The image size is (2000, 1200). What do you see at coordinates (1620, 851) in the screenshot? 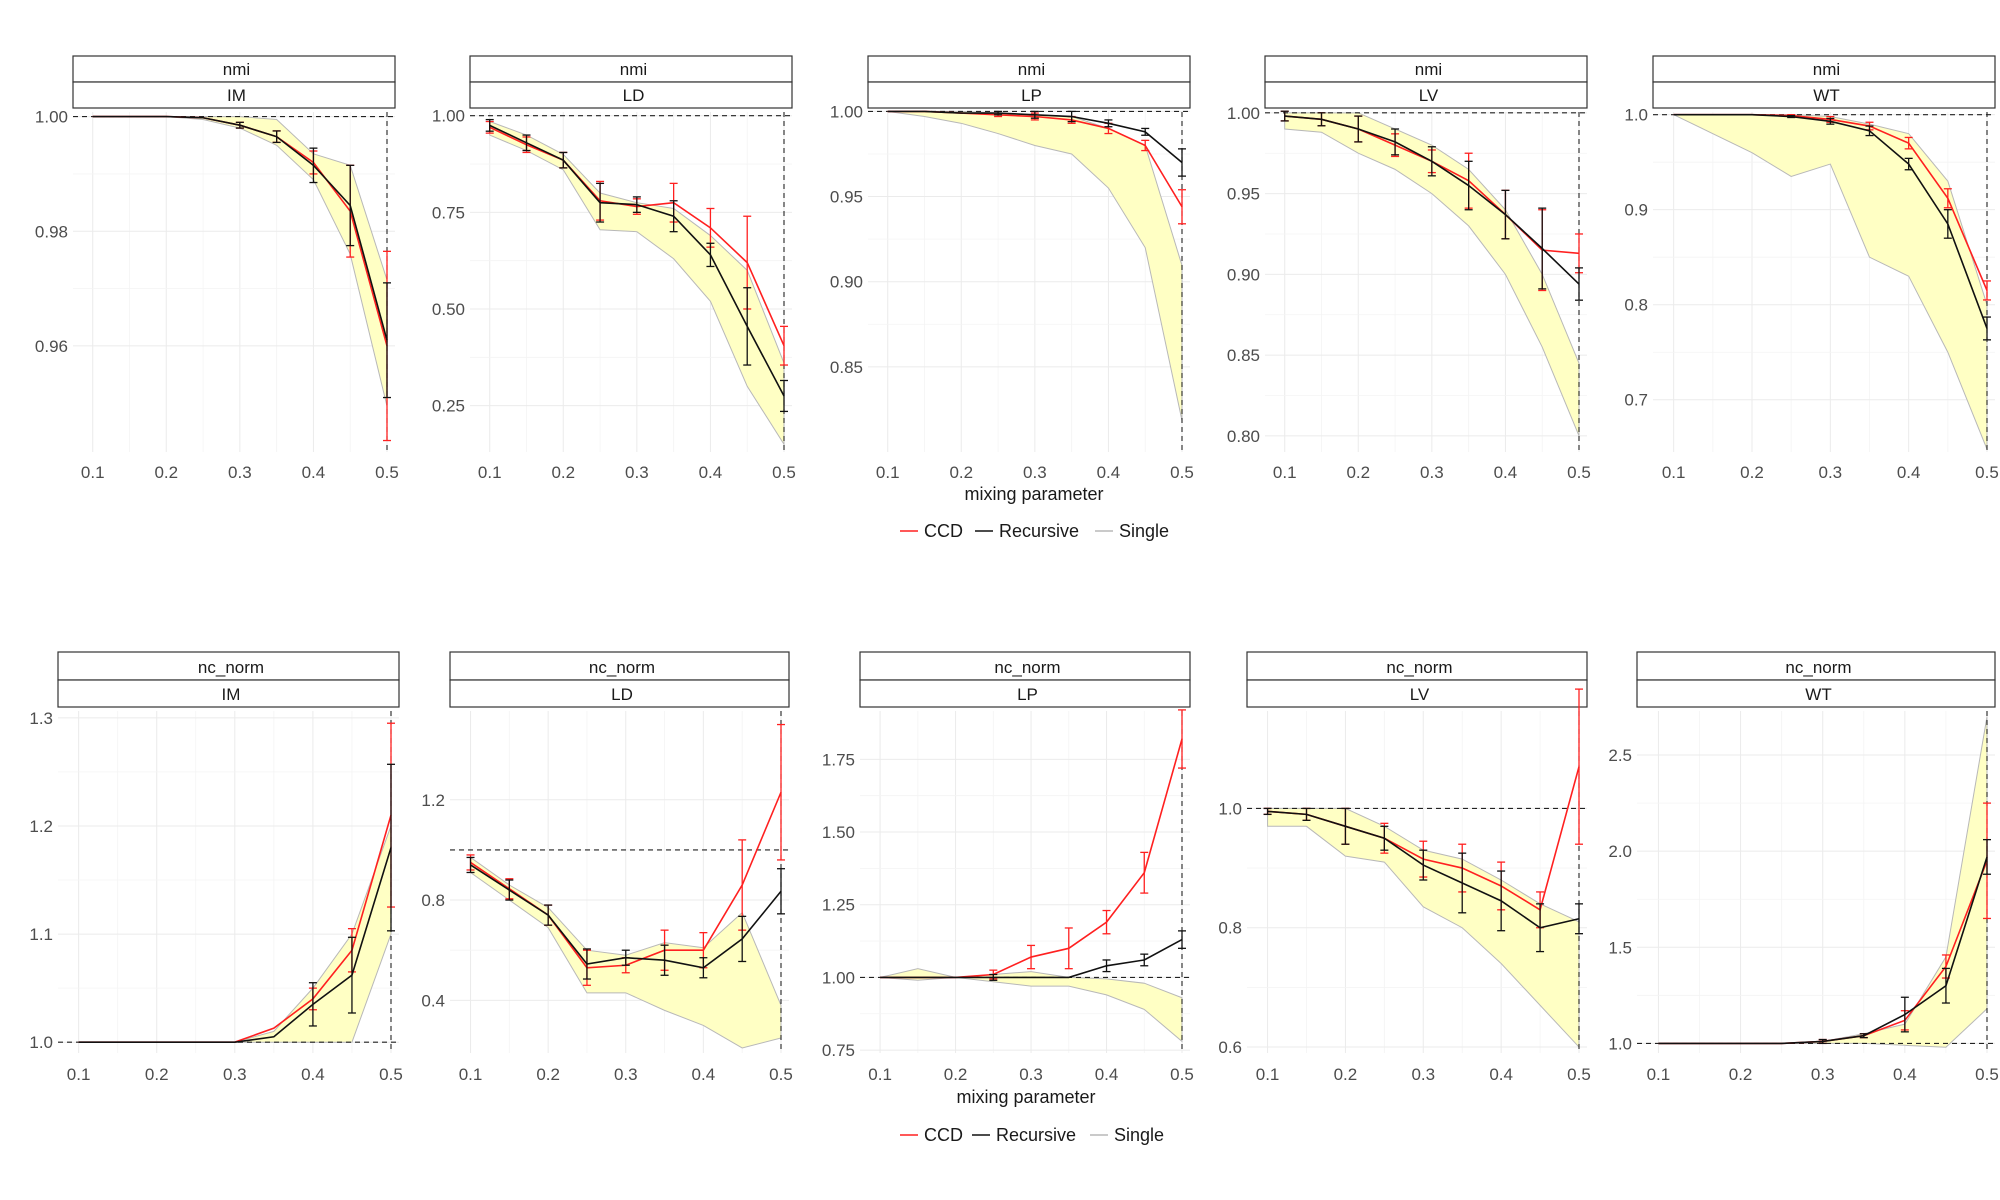
I see `y-tick-label: 2.0` at bounding box center [1620, 851].